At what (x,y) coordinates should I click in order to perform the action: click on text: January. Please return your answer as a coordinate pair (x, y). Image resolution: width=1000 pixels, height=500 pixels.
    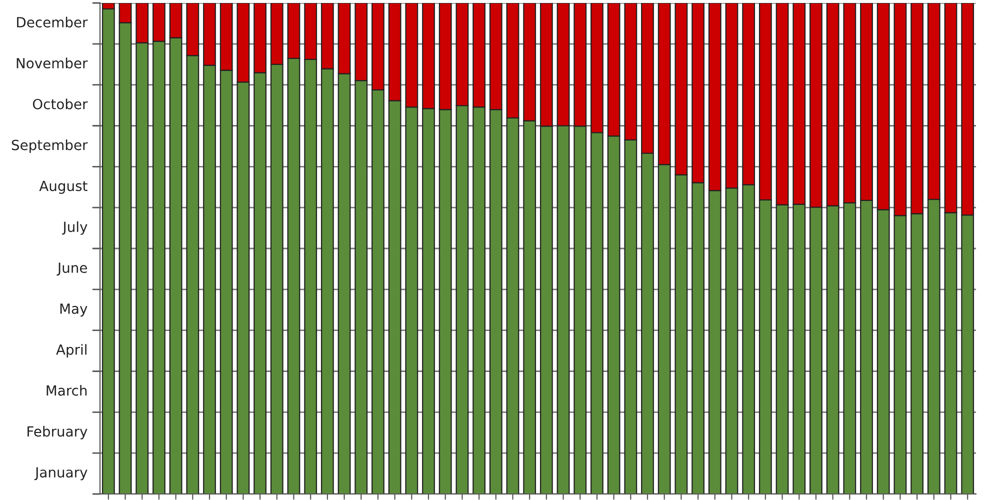
    Looking at the image, I should click on (61, 473).